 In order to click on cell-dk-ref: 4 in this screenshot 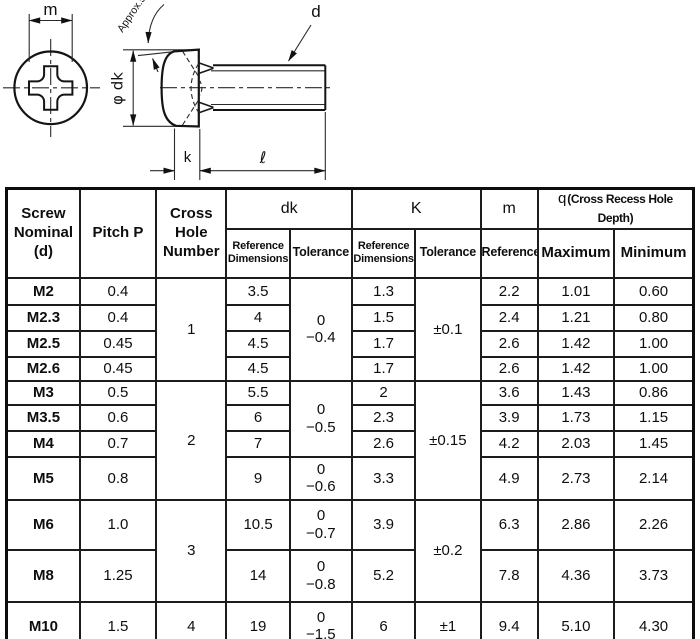, I will do `click(258, 317)`.